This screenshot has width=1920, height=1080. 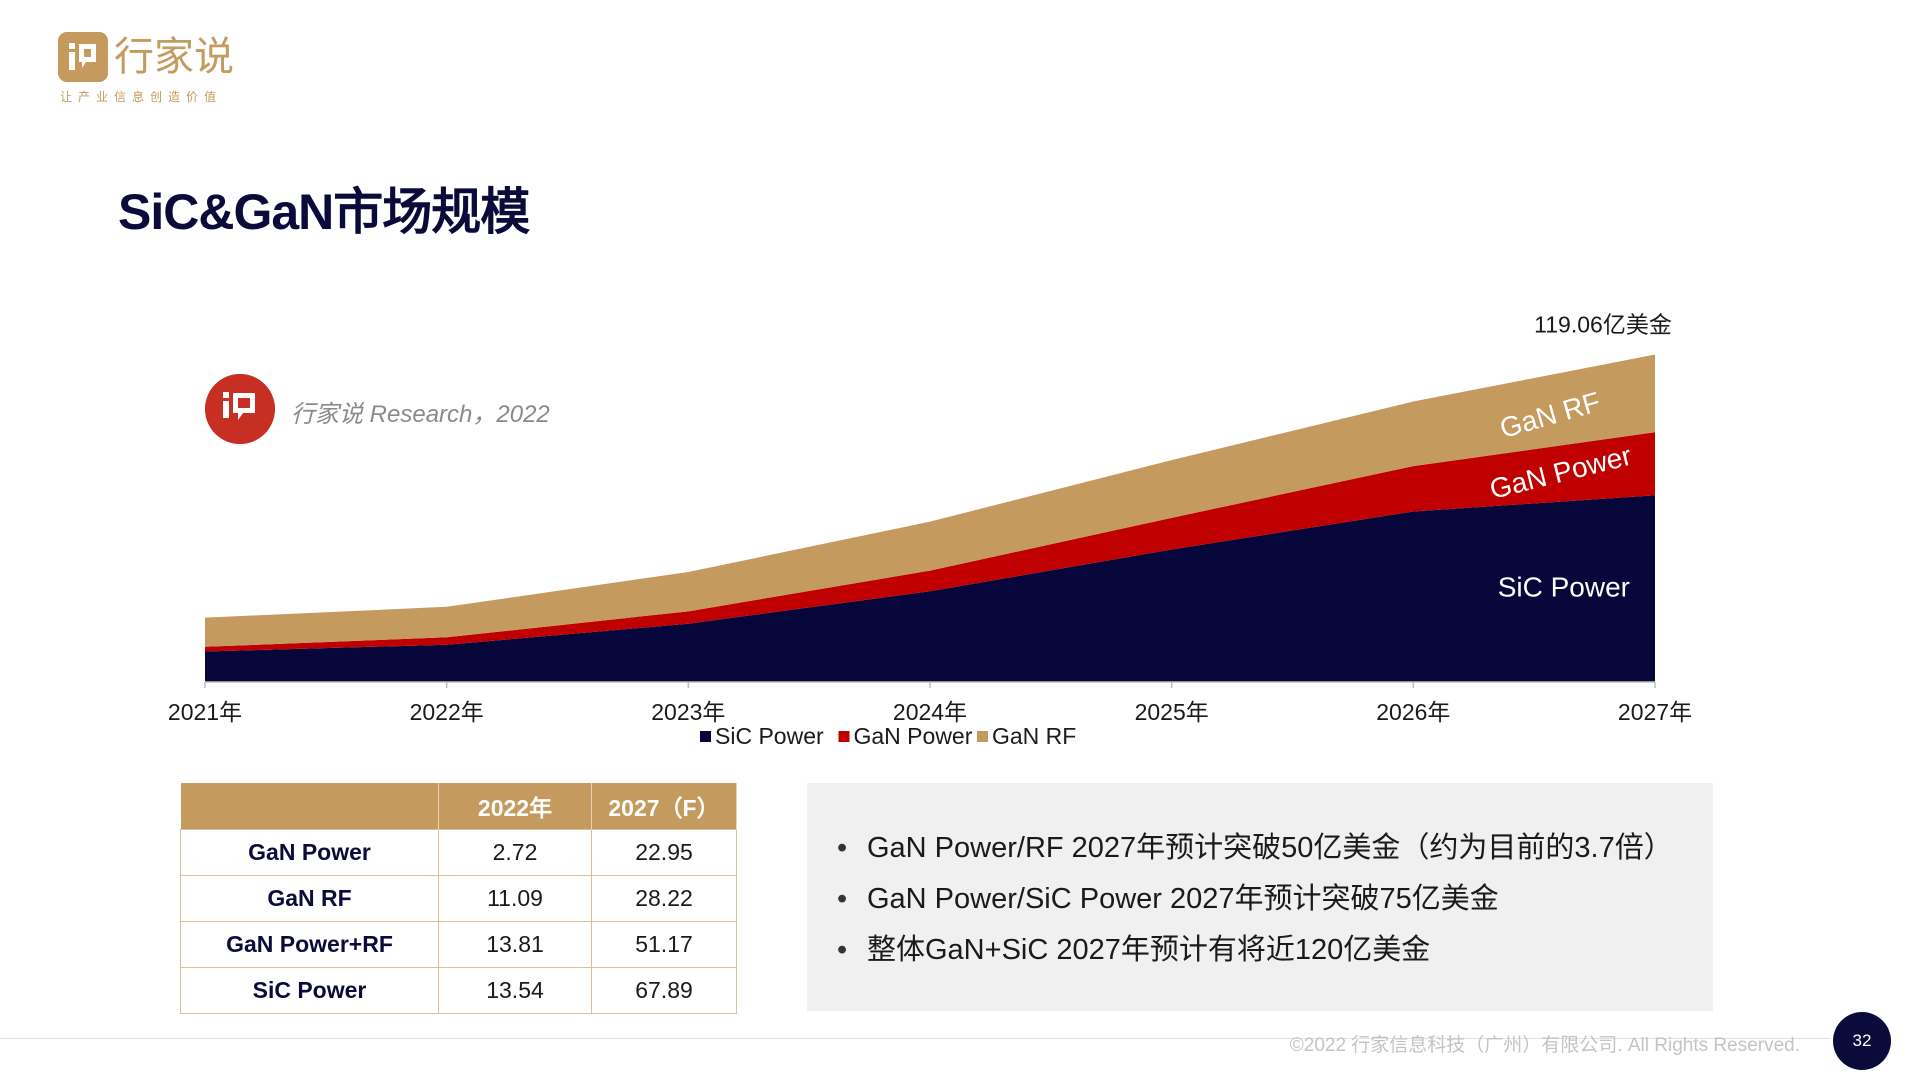 What do you see at coordinates (1172, 712) in the screenshot?
I see `x-tick-label: 2025年` at bounding box center [1172, 712].